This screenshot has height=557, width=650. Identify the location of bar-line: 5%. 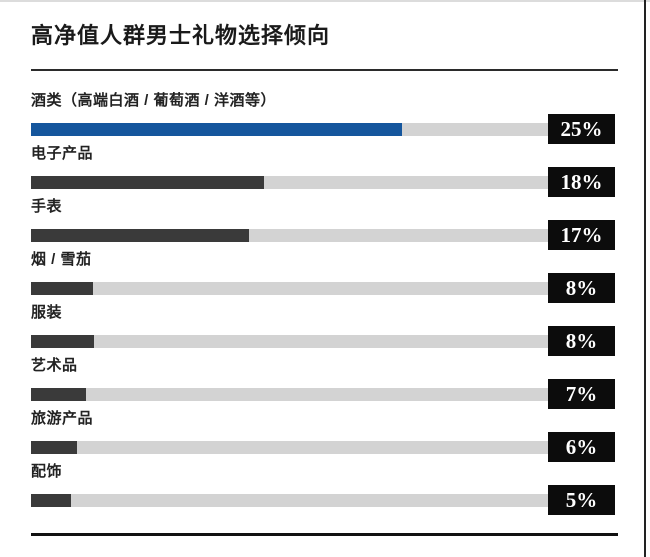
(323, 500).